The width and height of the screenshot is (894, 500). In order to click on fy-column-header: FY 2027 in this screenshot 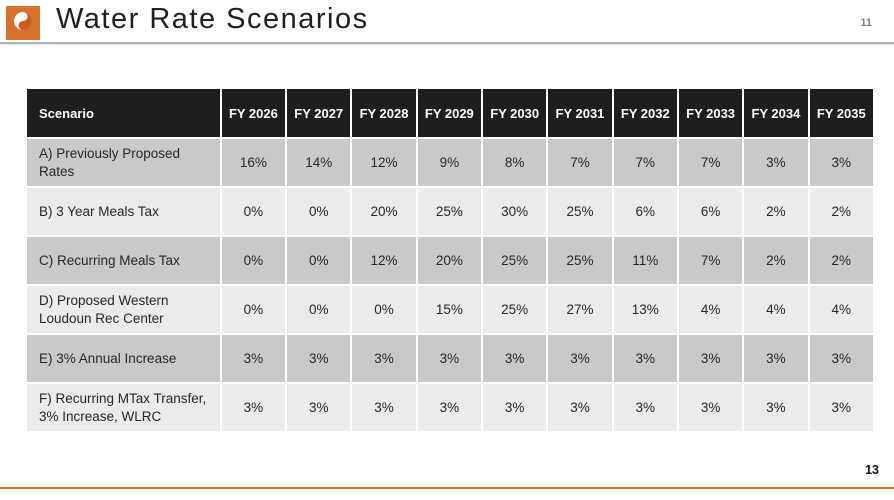, I will do `click(319, 113)`.